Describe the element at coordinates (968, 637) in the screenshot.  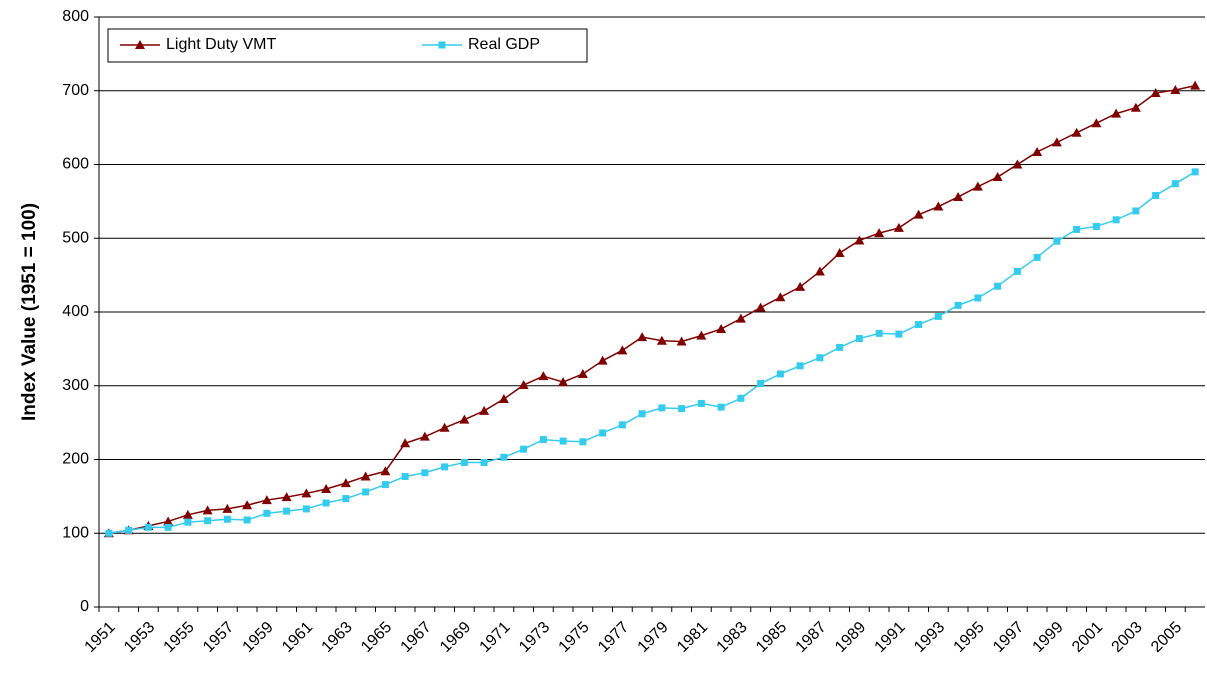
I see `x-tick-label: 1995` at that location.